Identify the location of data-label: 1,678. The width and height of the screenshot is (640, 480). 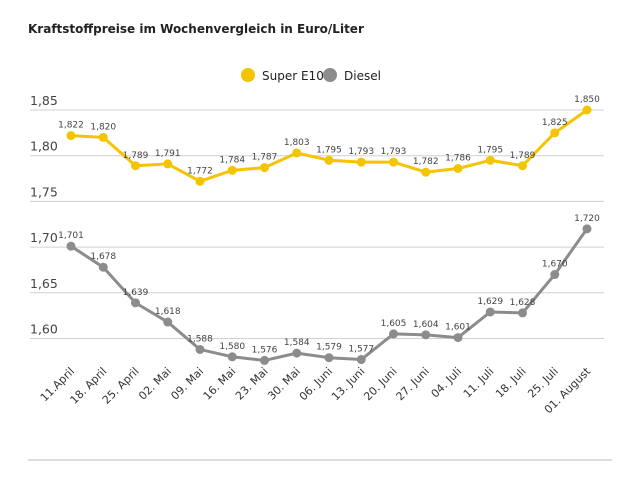
(103, 257).